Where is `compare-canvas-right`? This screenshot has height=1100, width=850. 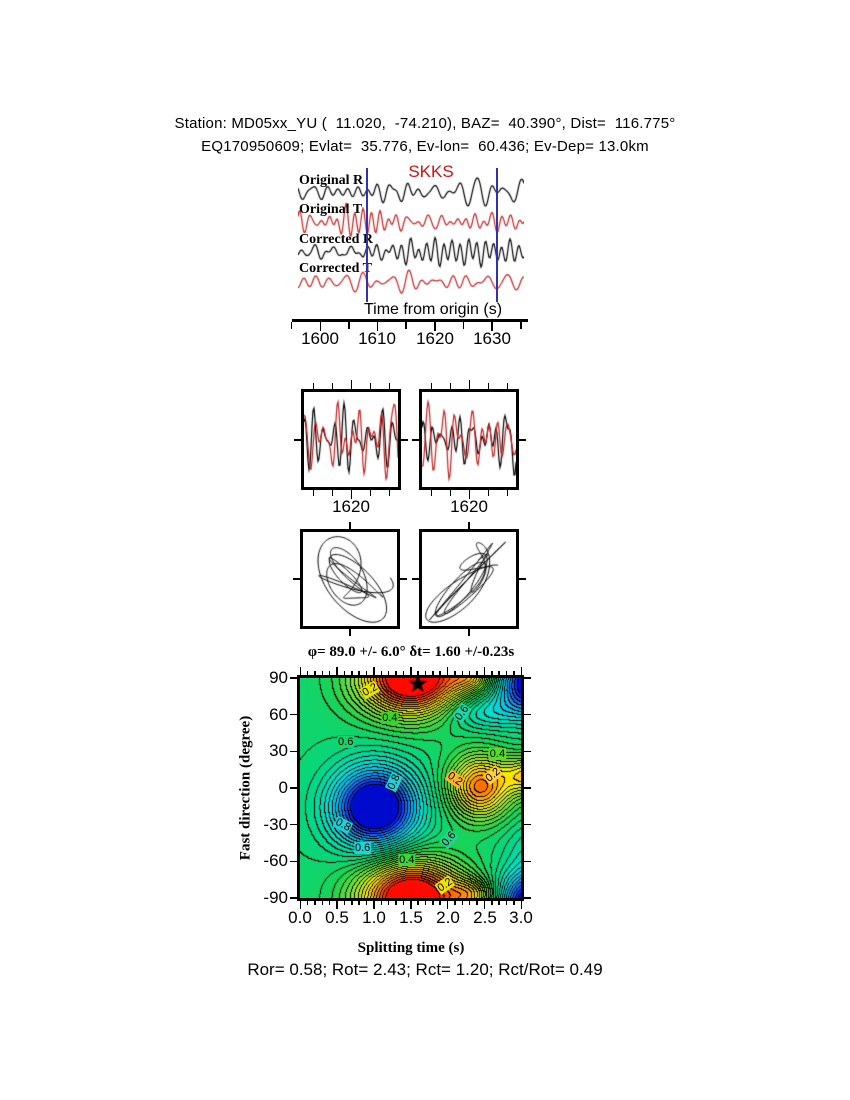 compare-canvas-right is located at coordinates (469, 439).